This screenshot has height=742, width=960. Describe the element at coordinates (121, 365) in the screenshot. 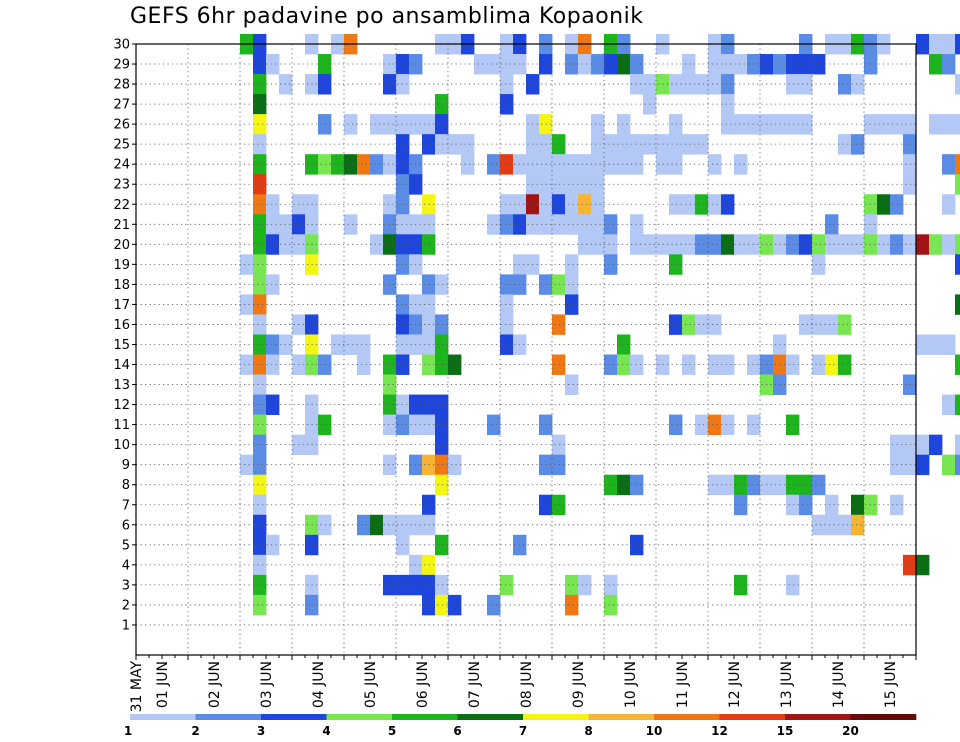

I see `y-tick-label: 14` at that location.